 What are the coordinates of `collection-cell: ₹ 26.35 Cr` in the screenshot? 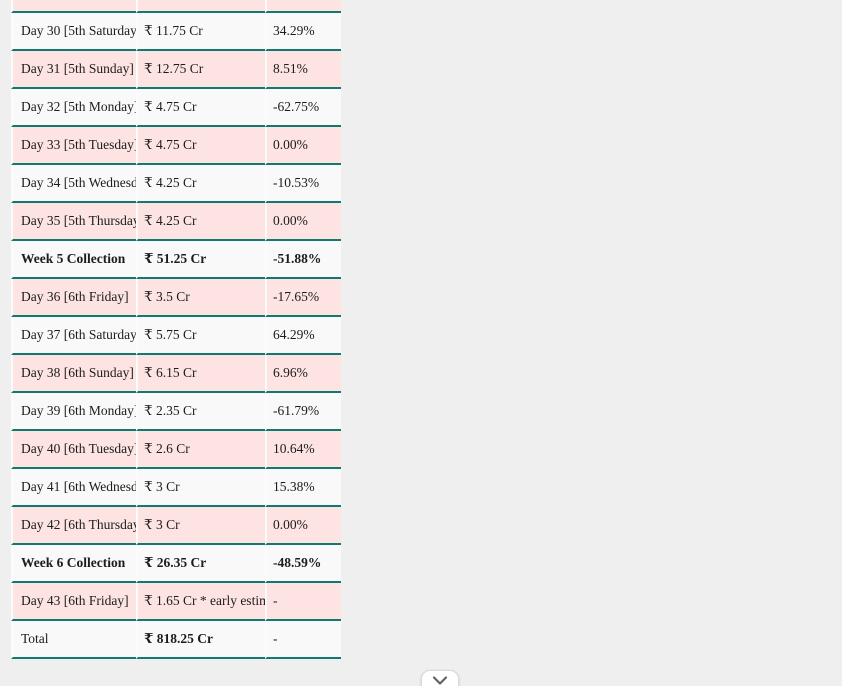 It's located at (200, 564).